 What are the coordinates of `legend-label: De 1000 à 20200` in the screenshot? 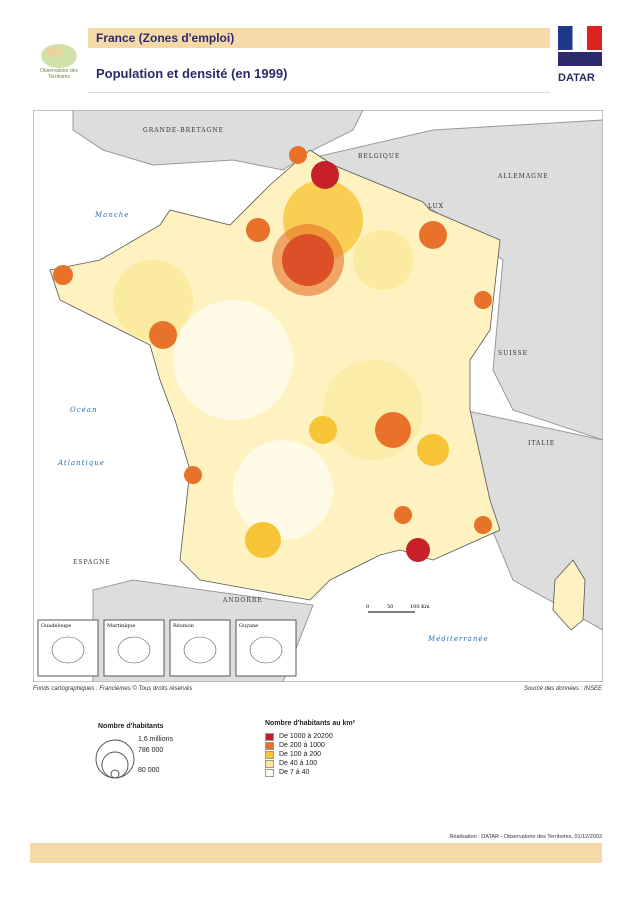 It's located at (306, 736).